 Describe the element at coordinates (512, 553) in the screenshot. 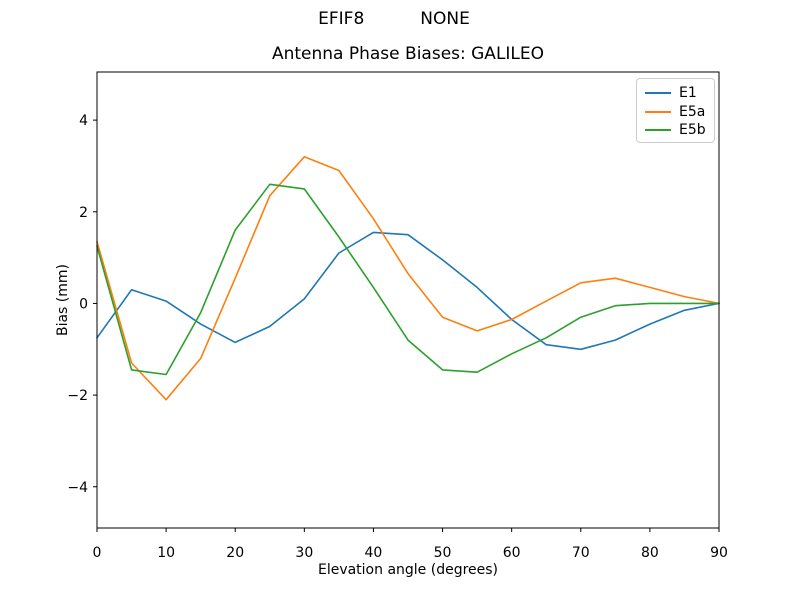

I see `x-tick-label: 60` at that location.